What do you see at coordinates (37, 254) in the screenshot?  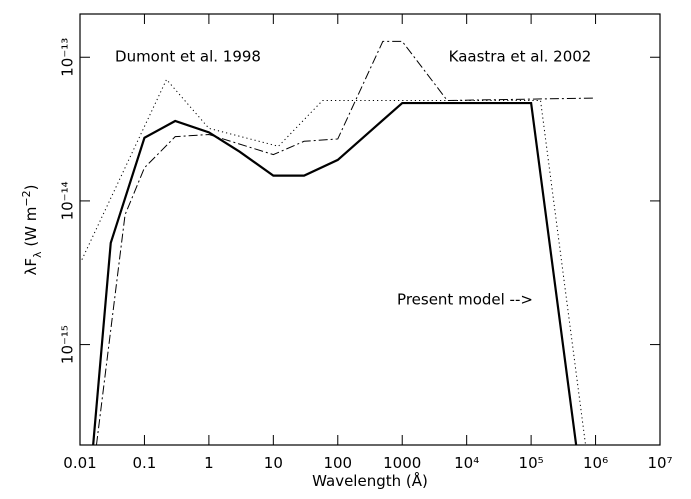 I see `y-label-part: λ` at bounding box center [37, 254].